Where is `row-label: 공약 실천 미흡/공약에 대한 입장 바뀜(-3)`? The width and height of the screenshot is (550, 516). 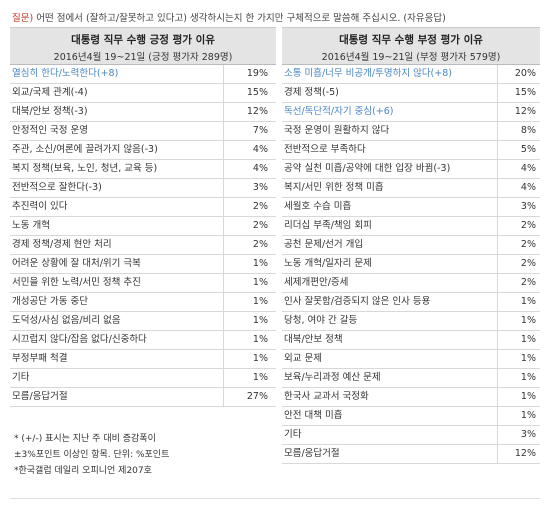 row-label: 공약 실천 미흡/공약에 대한 입장 바뀜(-3) is located at coordinates (367, 168).